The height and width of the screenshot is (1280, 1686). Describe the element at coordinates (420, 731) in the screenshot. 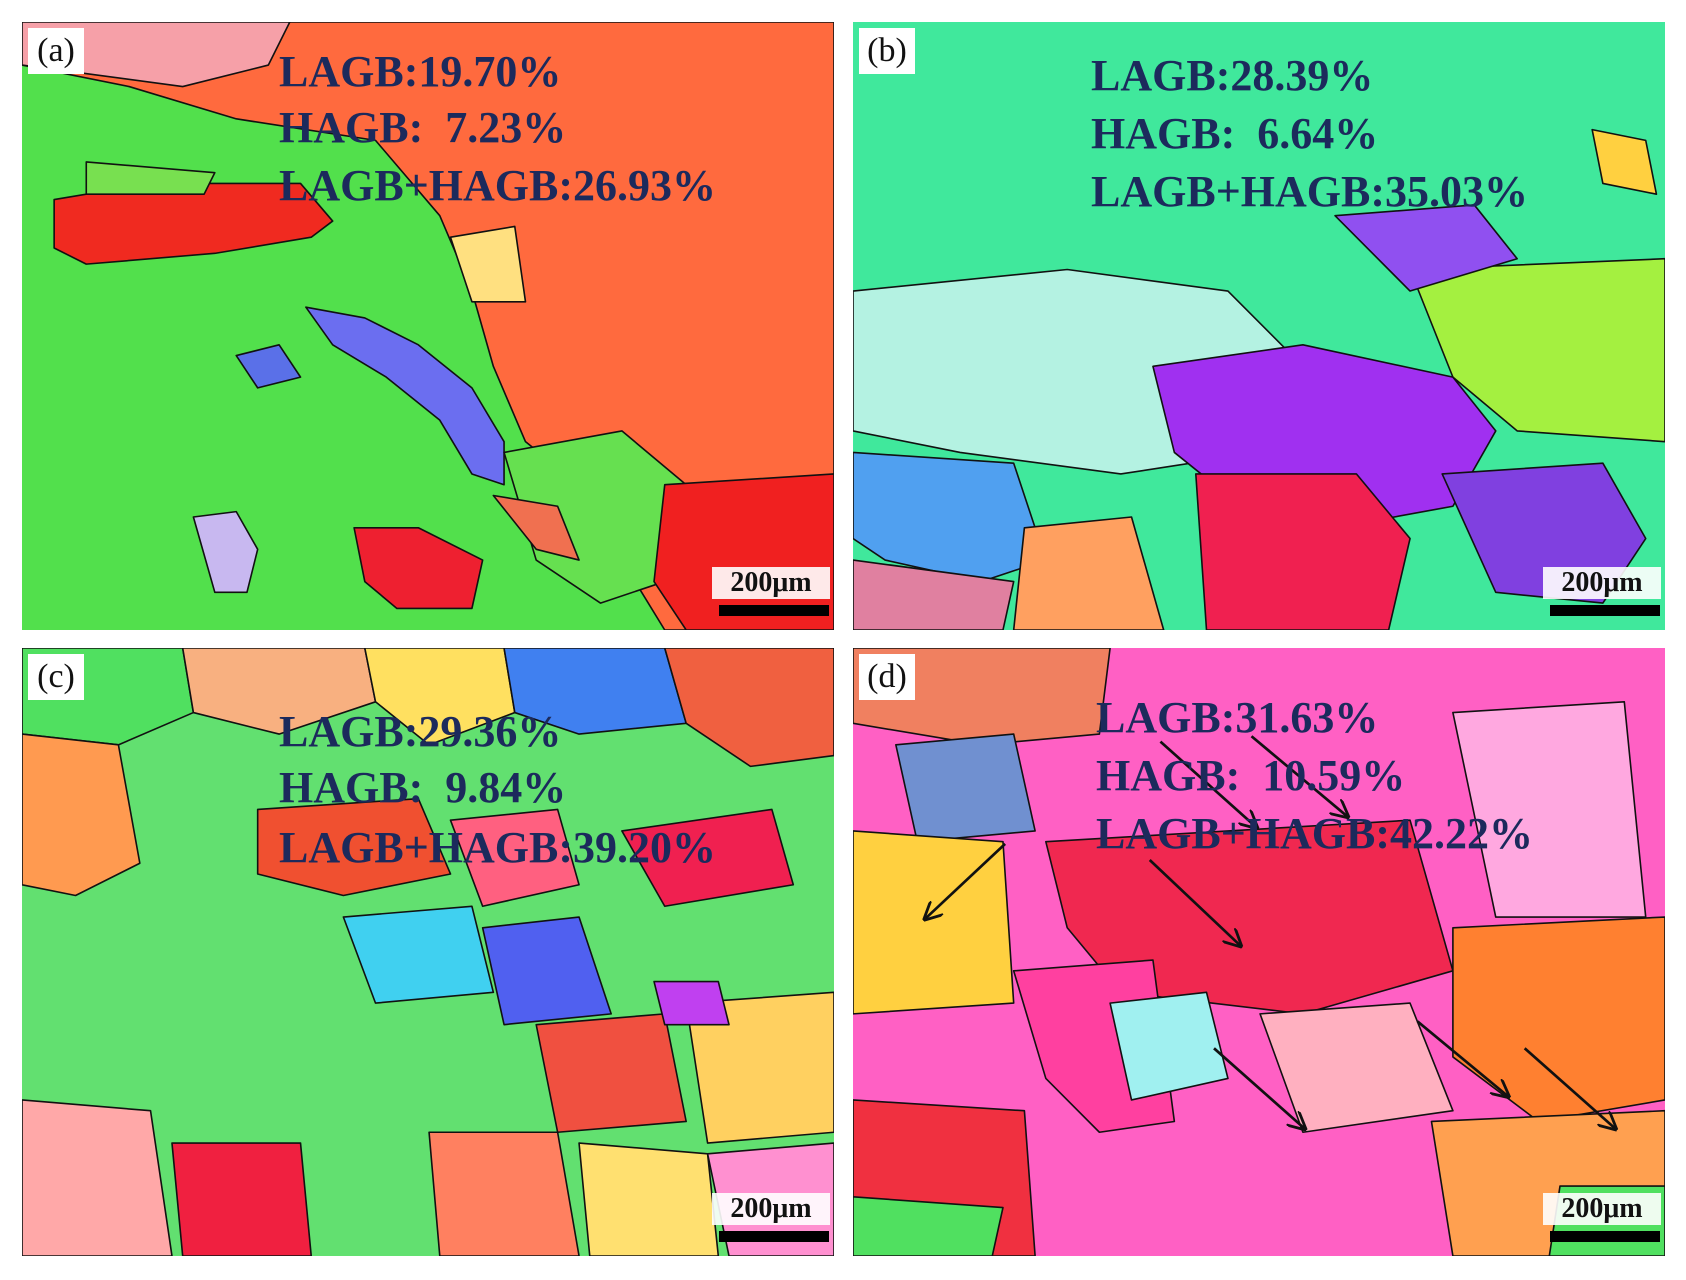

I see `lagb-text: LAGB:29.36%` at that location.